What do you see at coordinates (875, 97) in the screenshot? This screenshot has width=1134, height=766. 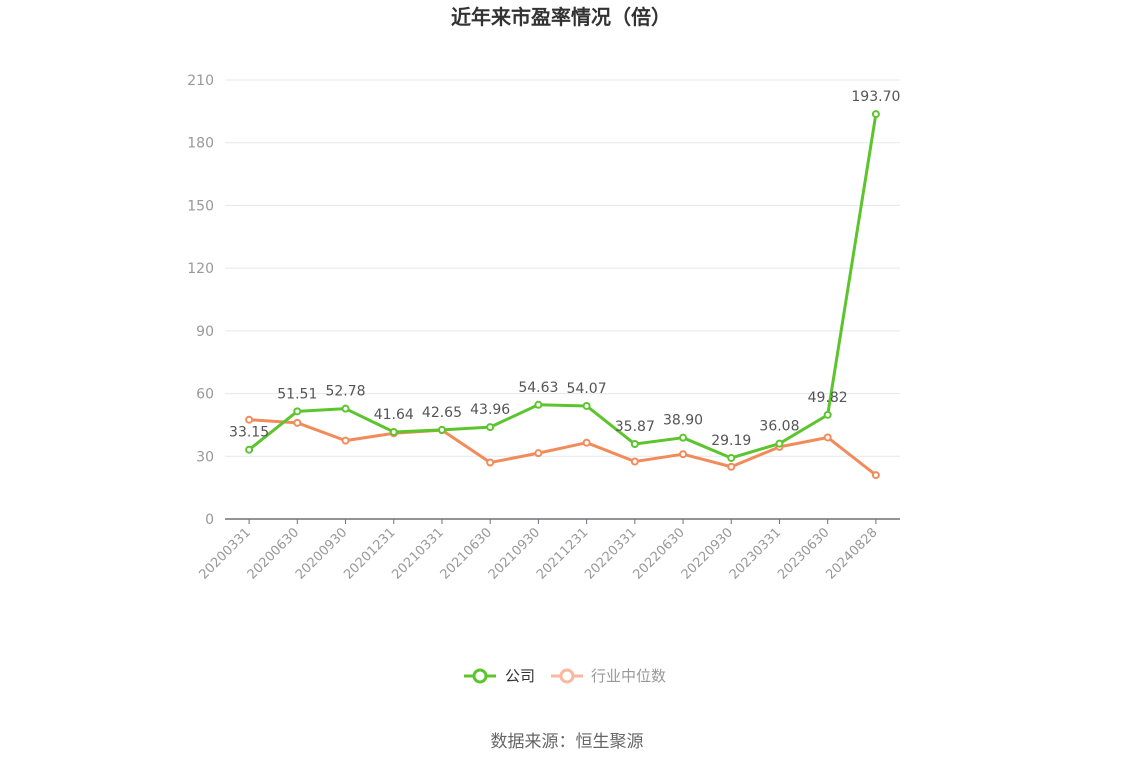 I see `data-label: 193.70` at bounding box center [875, 97].